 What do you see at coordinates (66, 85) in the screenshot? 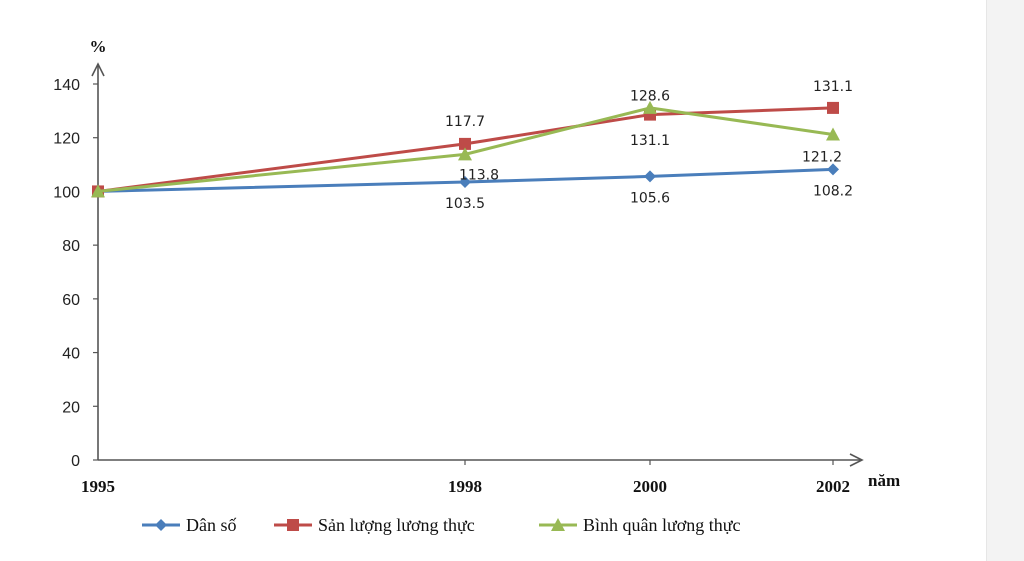
I see `y-tick-label: 140` at bounding box center [66, 85].